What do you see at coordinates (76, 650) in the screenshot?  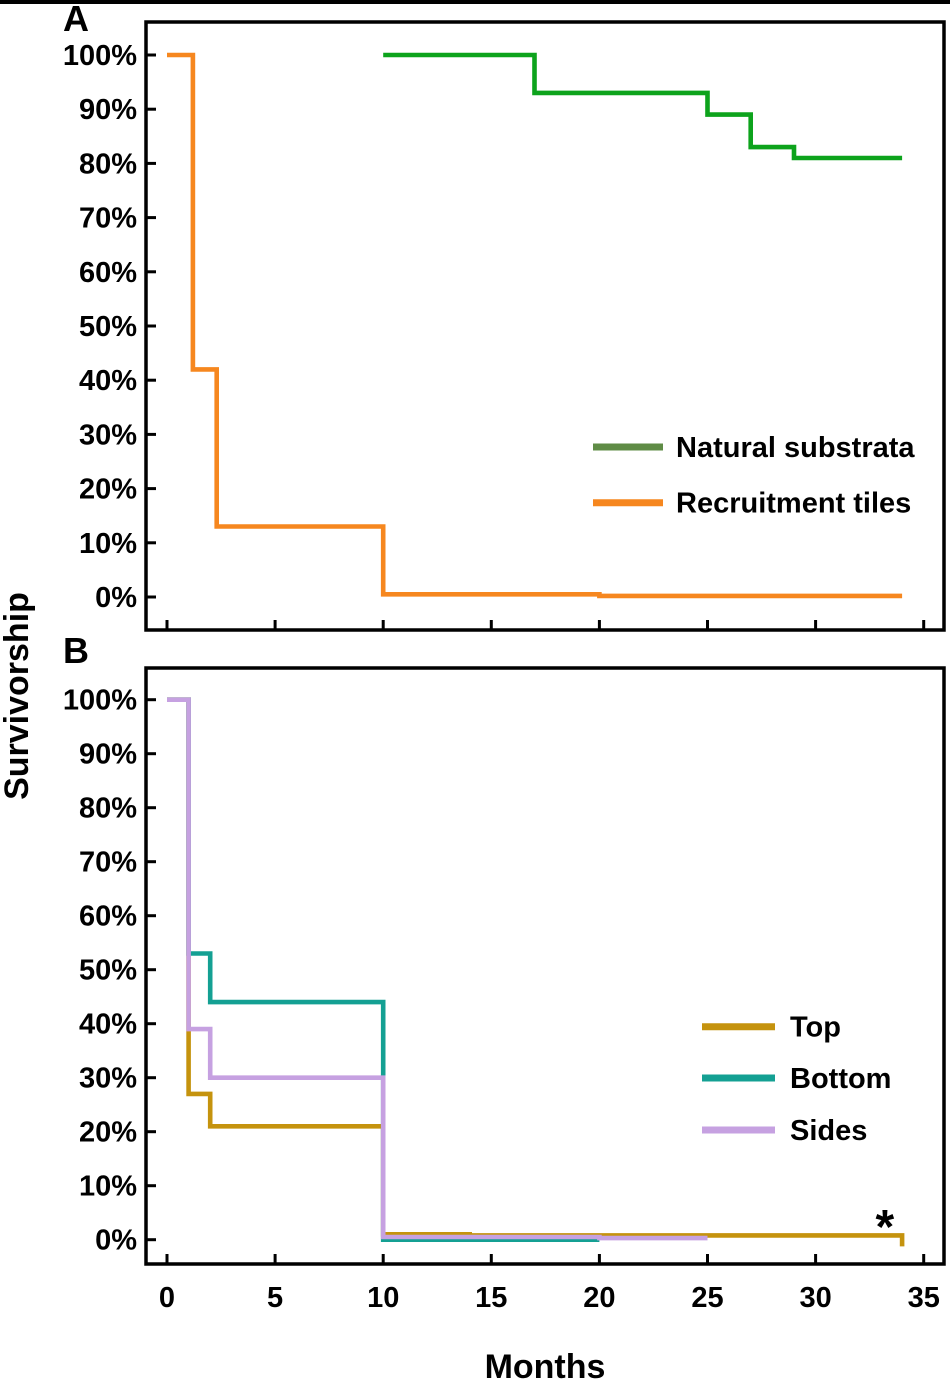 I see `panel-b-label: B` at bounding box center [76, 650].